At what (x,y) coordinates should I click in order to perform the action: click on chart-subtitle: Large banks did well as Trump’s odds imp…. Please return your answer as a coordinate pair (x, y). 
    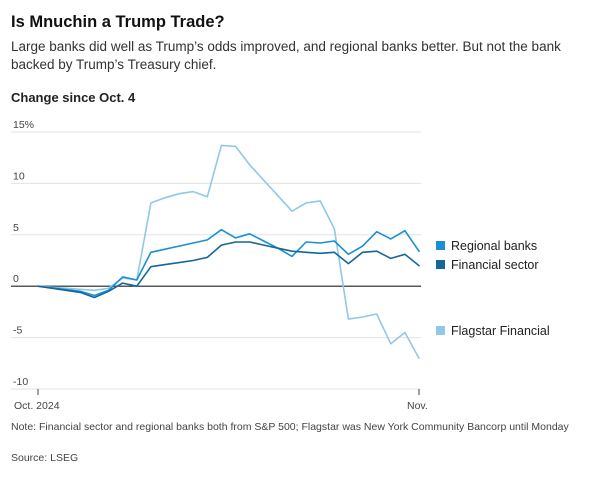
    Looking at the image, I should click on (286, 55).